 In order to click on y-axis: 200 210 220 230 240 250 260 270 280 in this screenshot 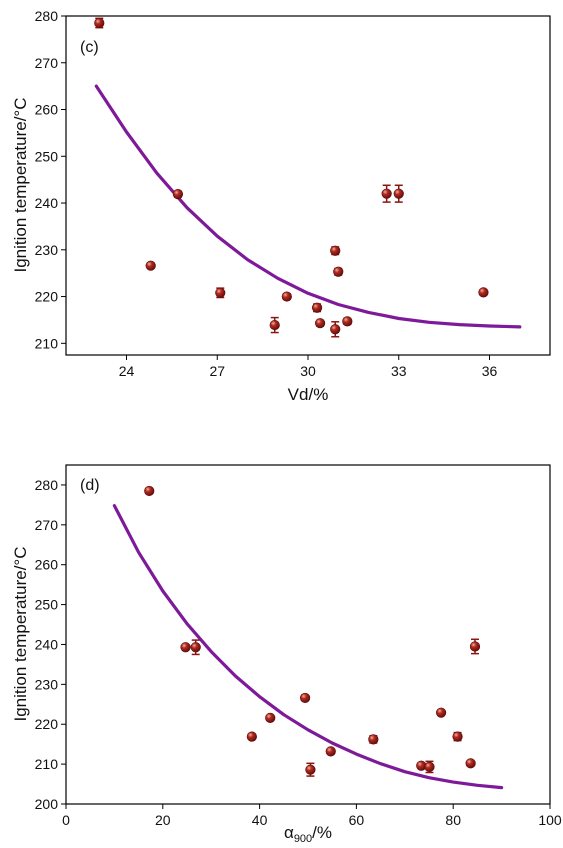, I will do `click(50, 644)`.